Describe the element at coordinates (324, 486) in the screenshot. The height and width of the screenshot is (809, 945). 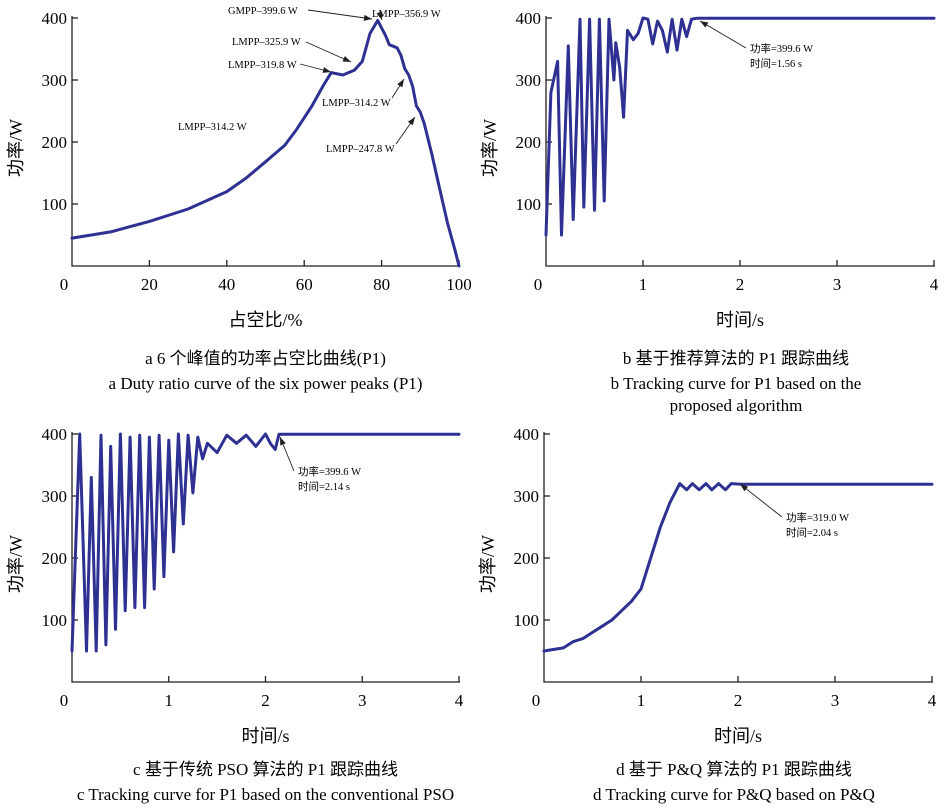
I see `annotation-label: 时间=2.14 s` at that location.